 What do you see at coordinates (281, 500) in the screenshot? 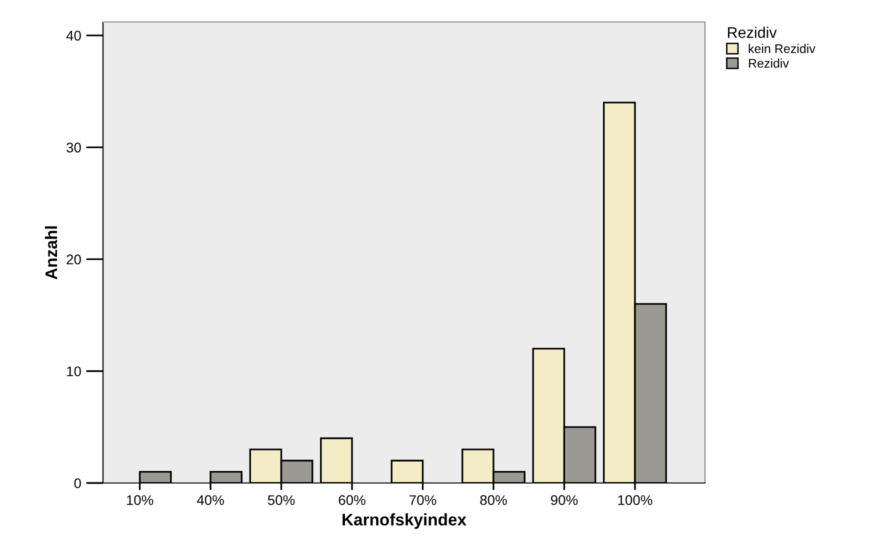
I see `x-tick-label: 50%` at bounding box center [281, 500].